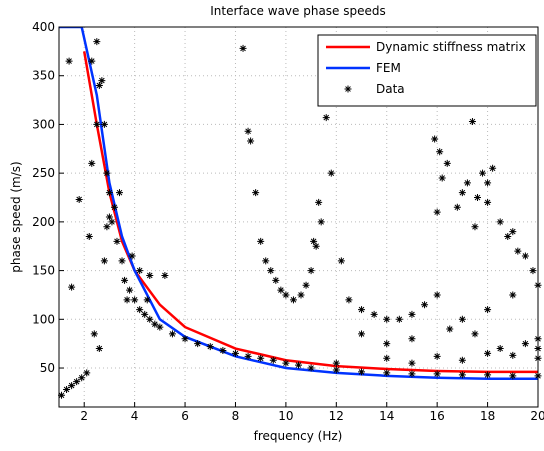  I want to click on legend-label: Data, so click(390, 89).